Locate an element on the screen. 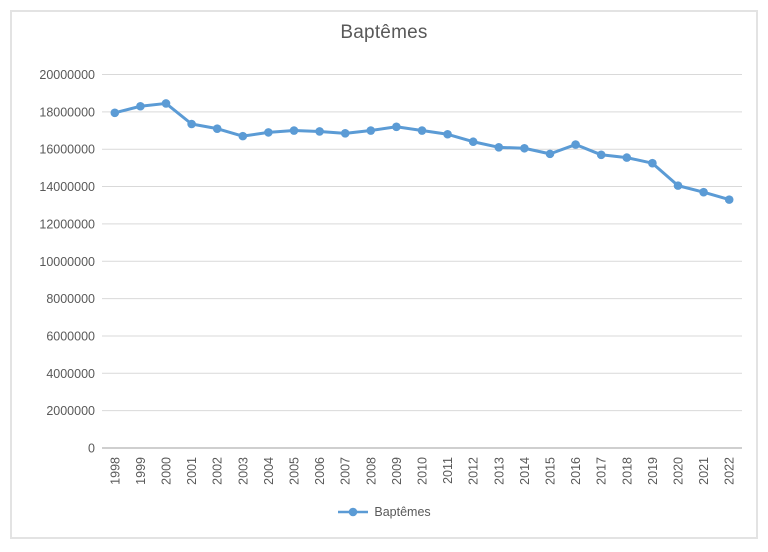  x-axis-tick-label: 2007 is located at coordinates (346, 471).